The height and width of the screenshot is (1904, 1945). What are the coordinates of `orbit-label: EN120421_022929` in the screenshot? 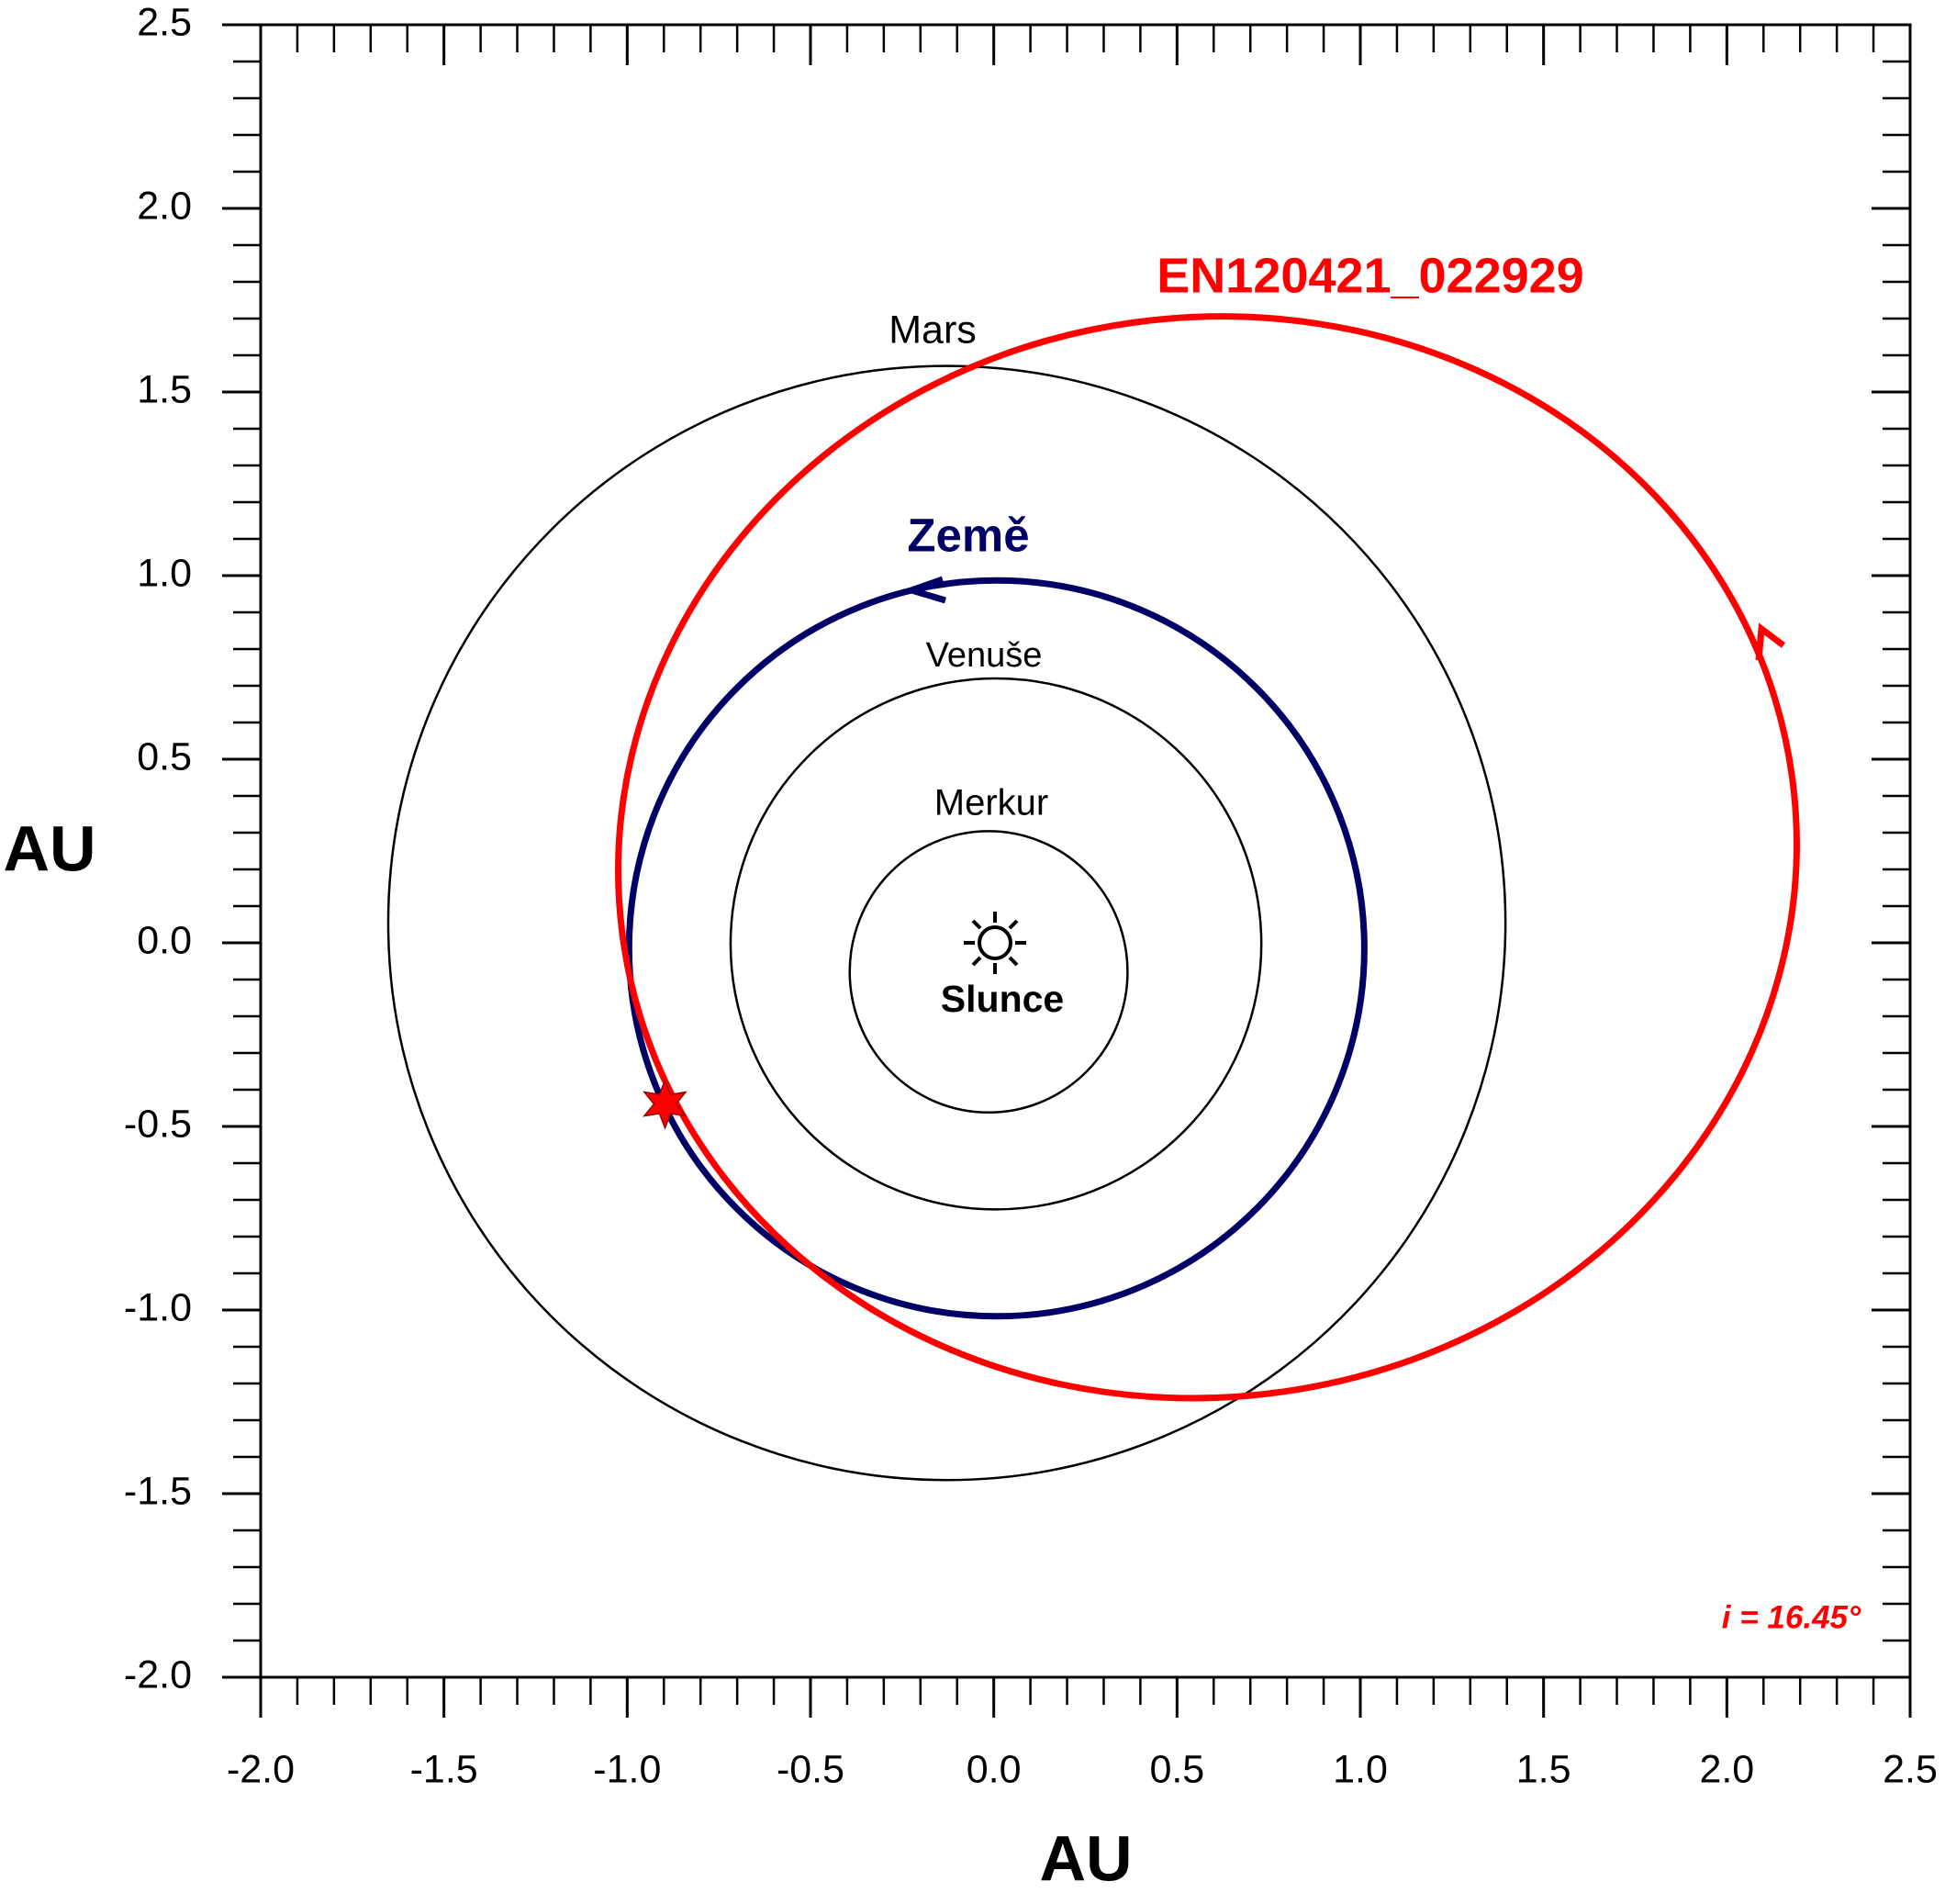 It's located at (1370, 275).